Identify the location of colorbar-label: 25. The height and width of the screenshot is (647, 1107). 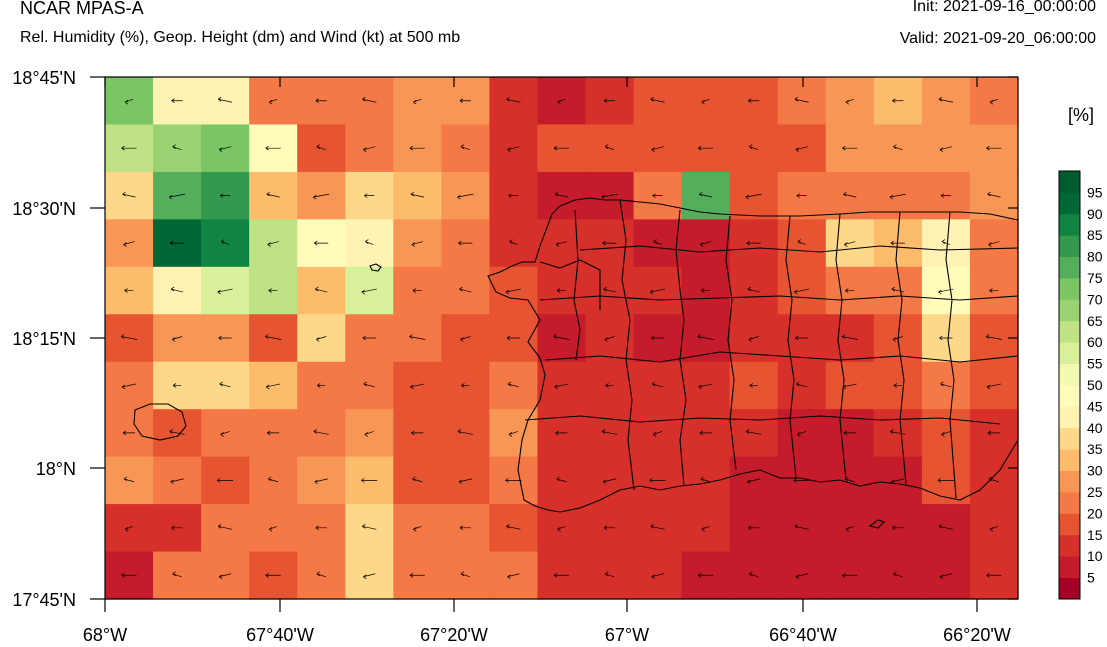
(1095, 492).